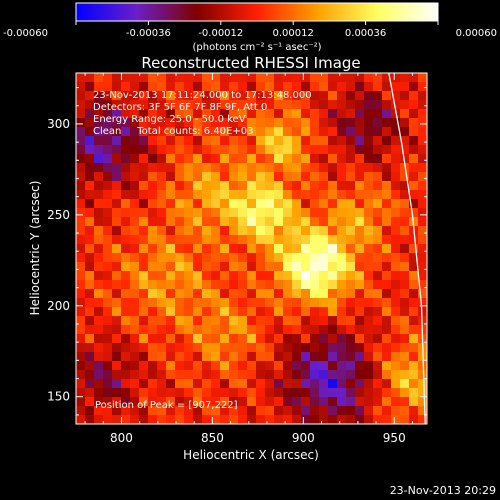  What do you see at coordinates (407, 248) in the screenshot?
I see `solar-limb` at bounding box center [407, 248].